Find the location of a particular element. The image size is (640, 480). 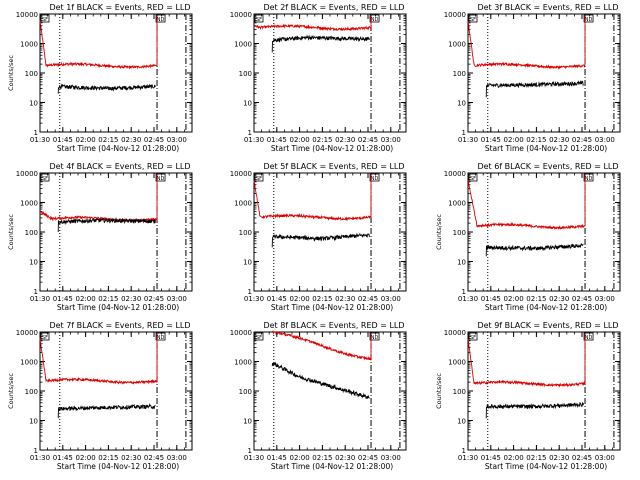

chart-title: Det 6f BLACK = Events, RED = LLD is located at coordinates (547, 166).